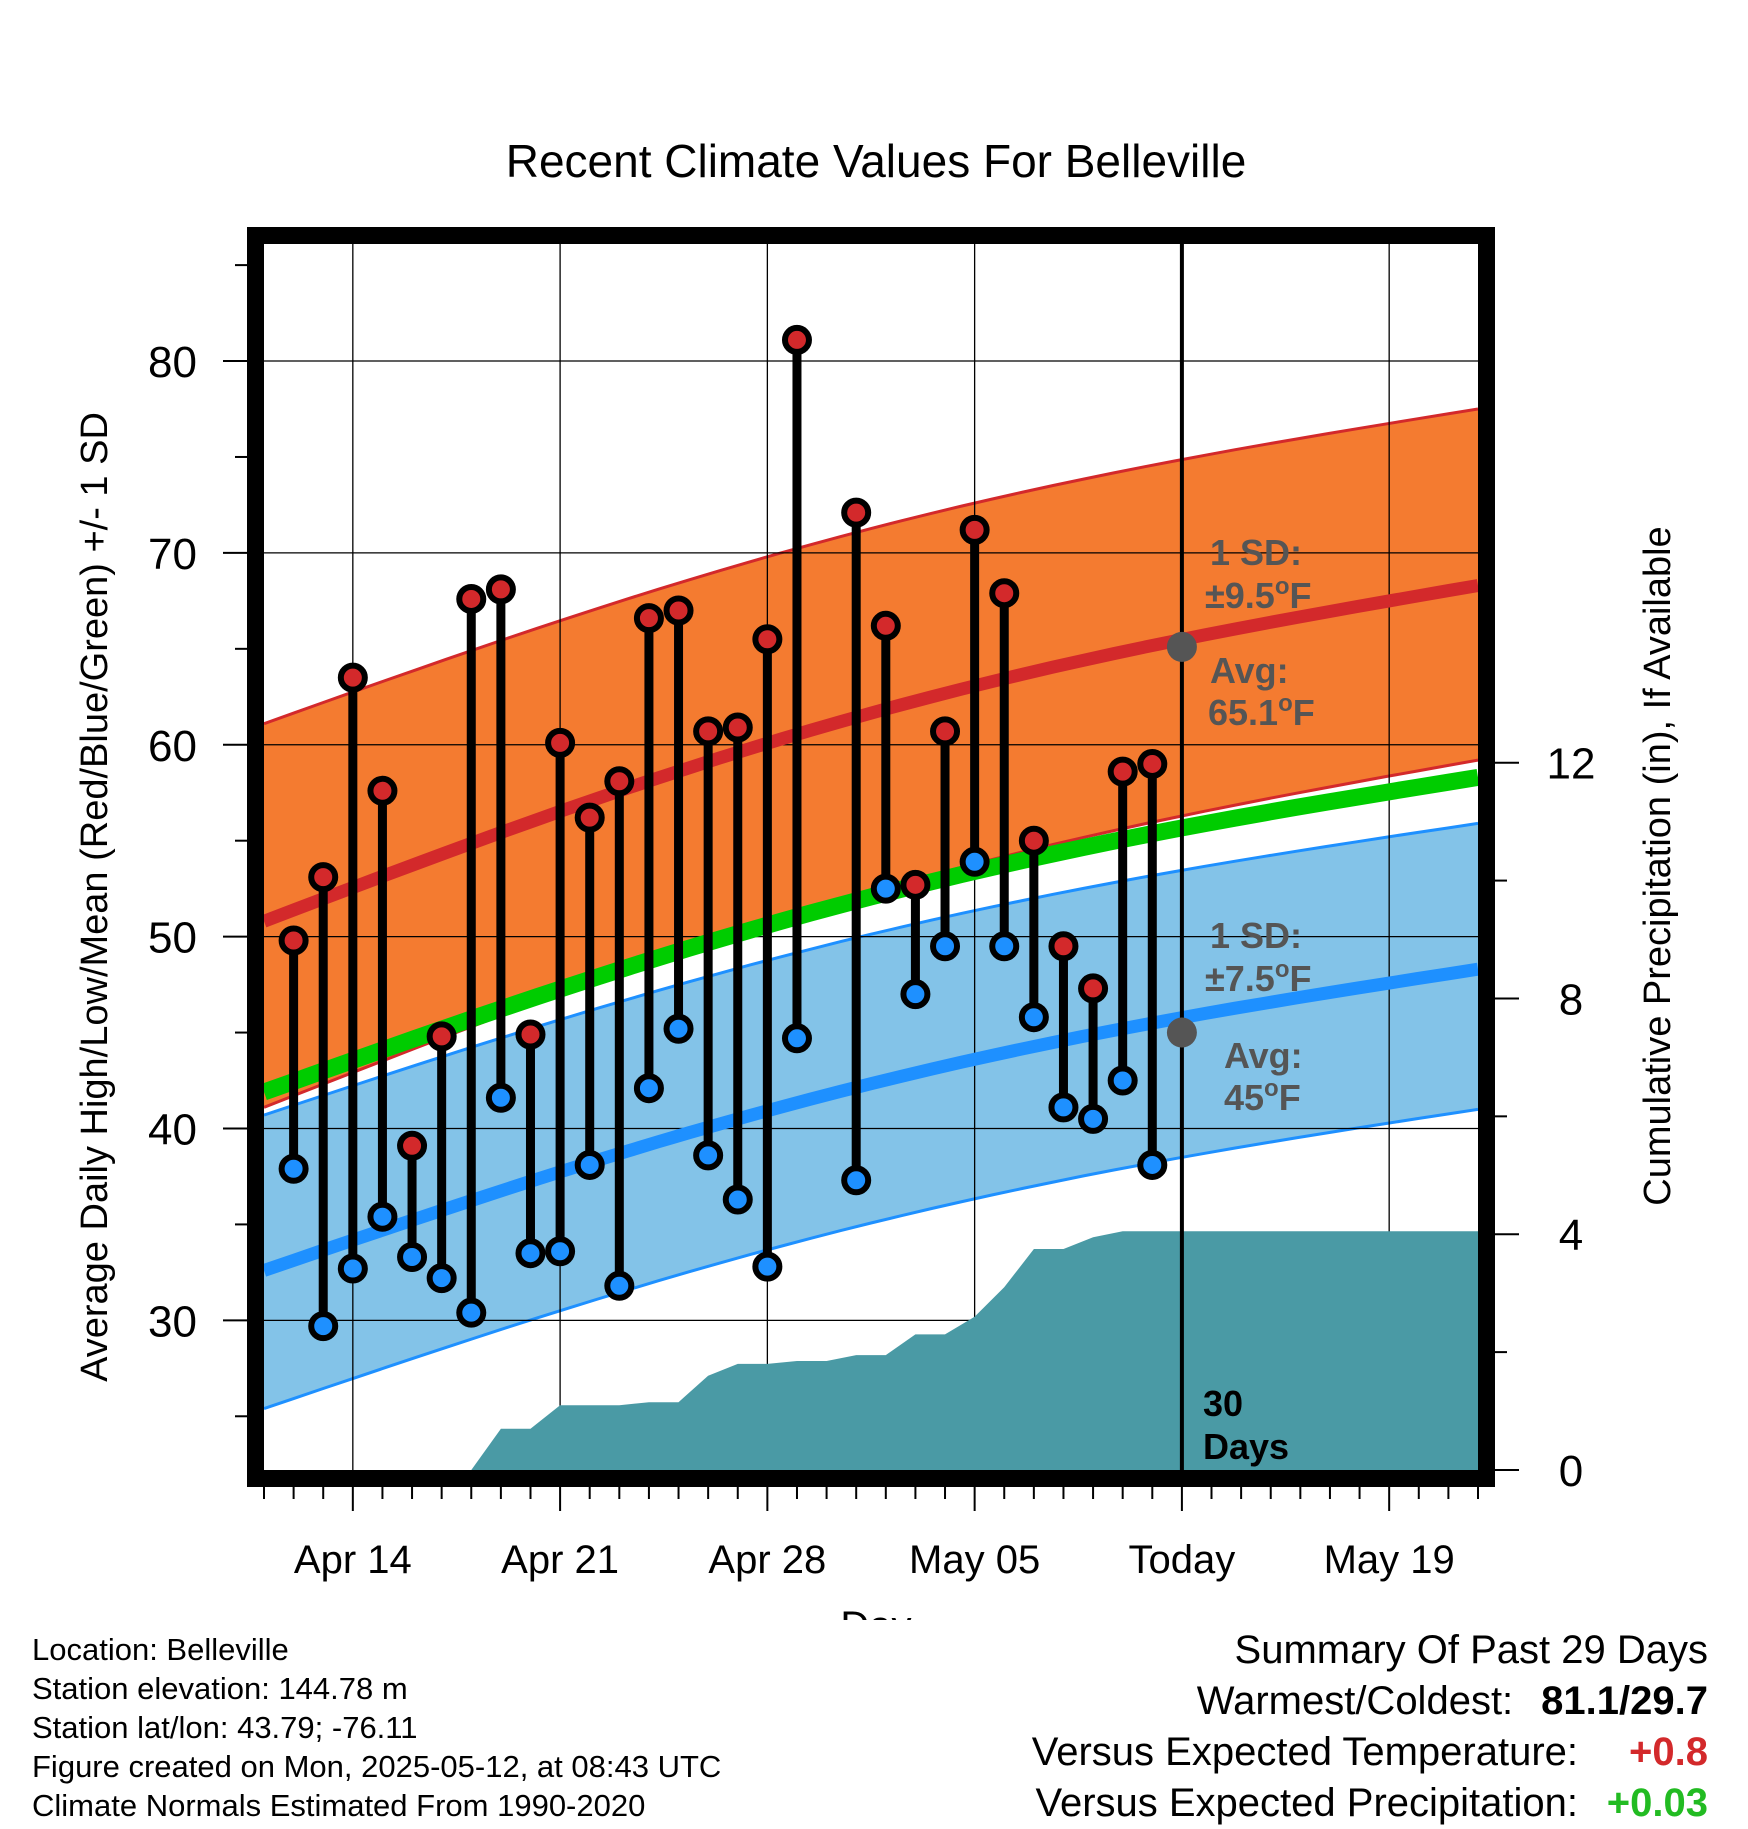 This screenshot has width=1748, height=1829. Describe the element at coordinates (172, 362) in the screenshot. I see `y-tick-label: 80` at that location.